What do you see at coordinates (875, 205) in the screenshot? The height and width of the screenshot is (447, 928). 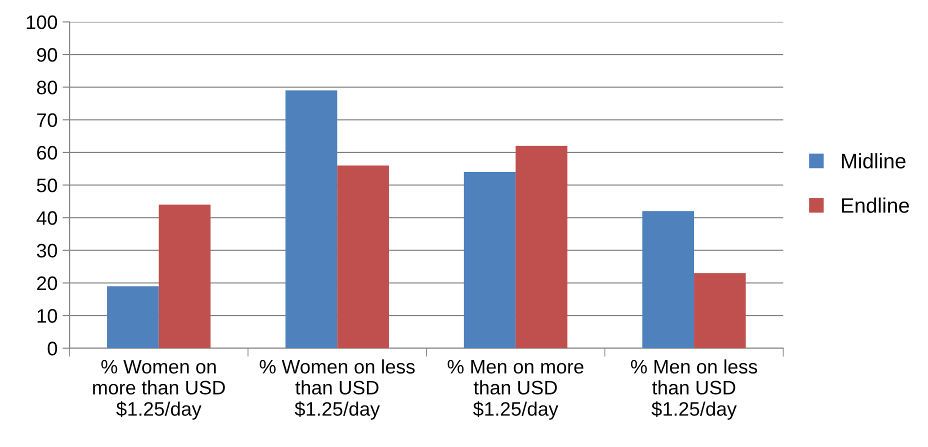 I see `legend-label: Endline` at bounding box center [875, 205].